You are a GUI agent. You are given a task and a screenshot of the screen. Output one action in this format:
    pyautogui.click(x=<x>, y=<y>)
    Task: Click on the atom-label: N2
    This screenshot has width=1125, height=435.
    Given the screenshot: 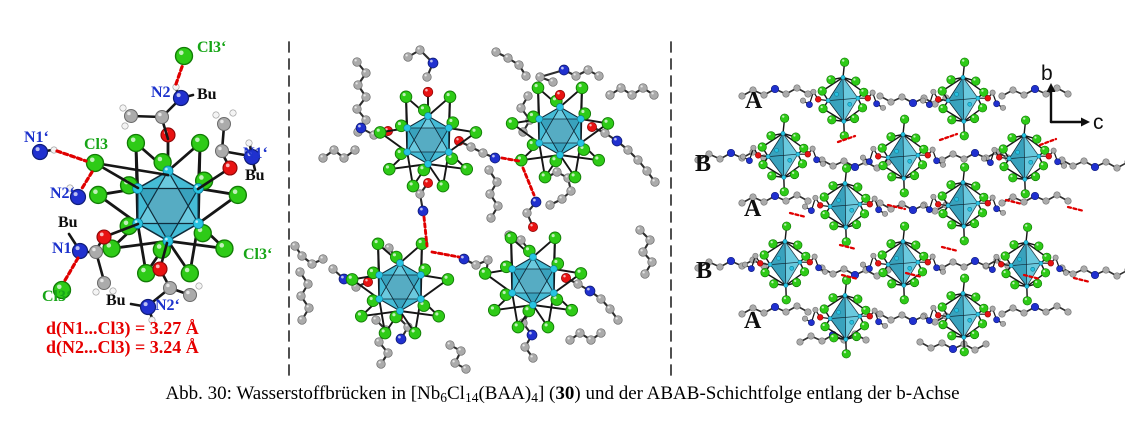 What is the action you would take?
    pyautogui.click(x=161, y=92)
    